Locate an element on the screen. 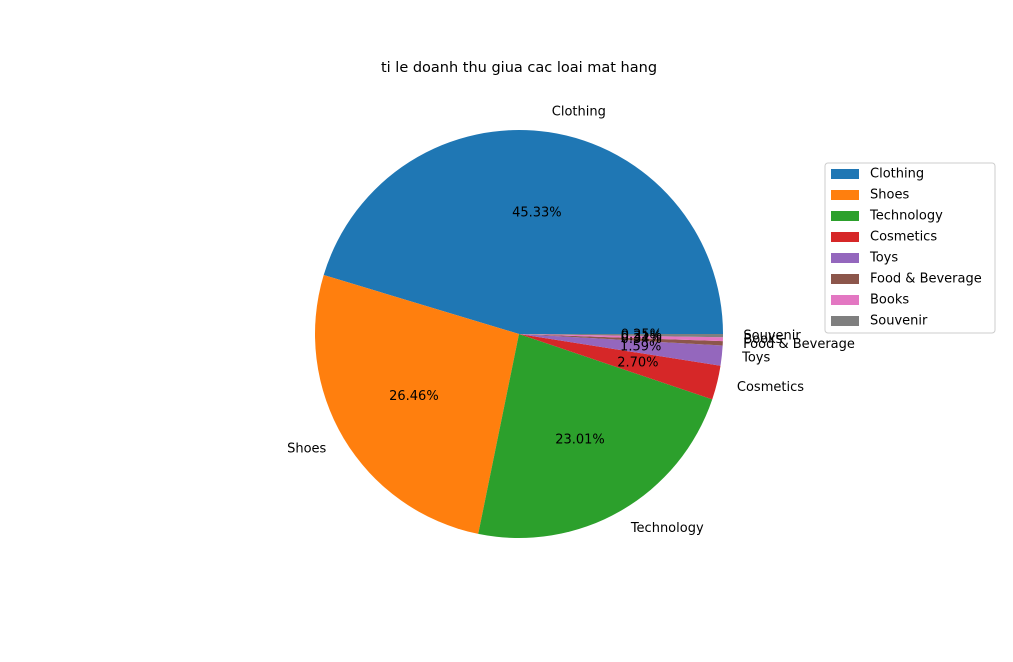 The height and width of the screenshot is (662, 1013). category-label-technology: Technology is located at coordinates (667, 528).